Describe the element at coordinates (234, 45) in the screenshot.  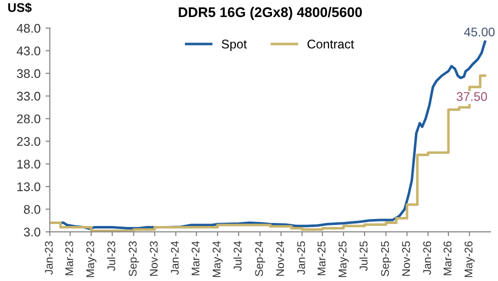
I see `legend-label: Spot` at that location.